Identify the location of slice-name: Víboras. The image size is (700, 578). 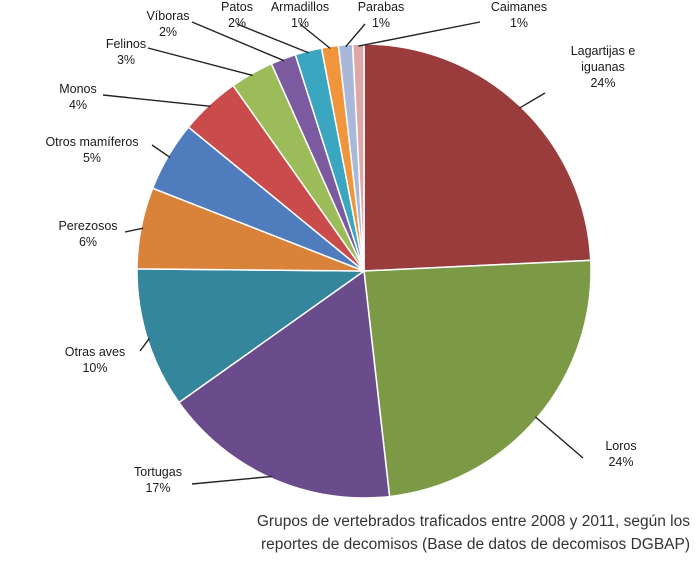
(167, 16).